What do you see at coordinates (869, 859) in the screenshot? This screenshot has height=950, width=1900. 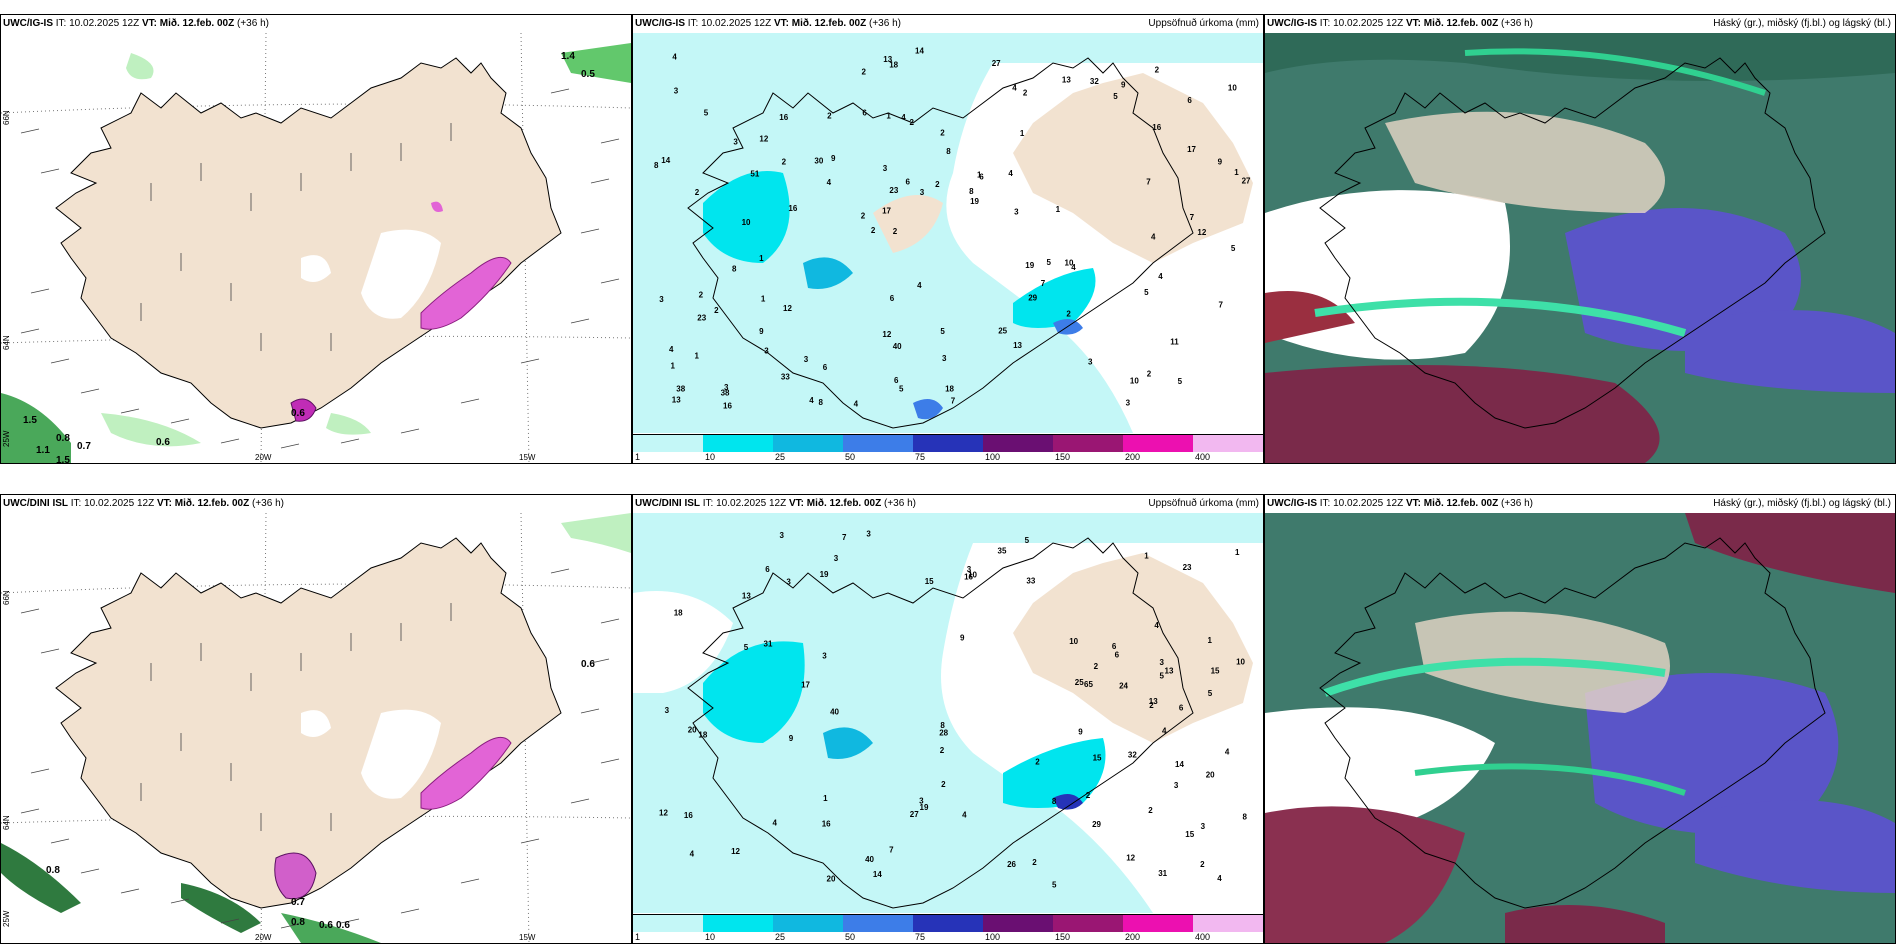 I see `precip-value: 40` at bounding box center [869, 859].